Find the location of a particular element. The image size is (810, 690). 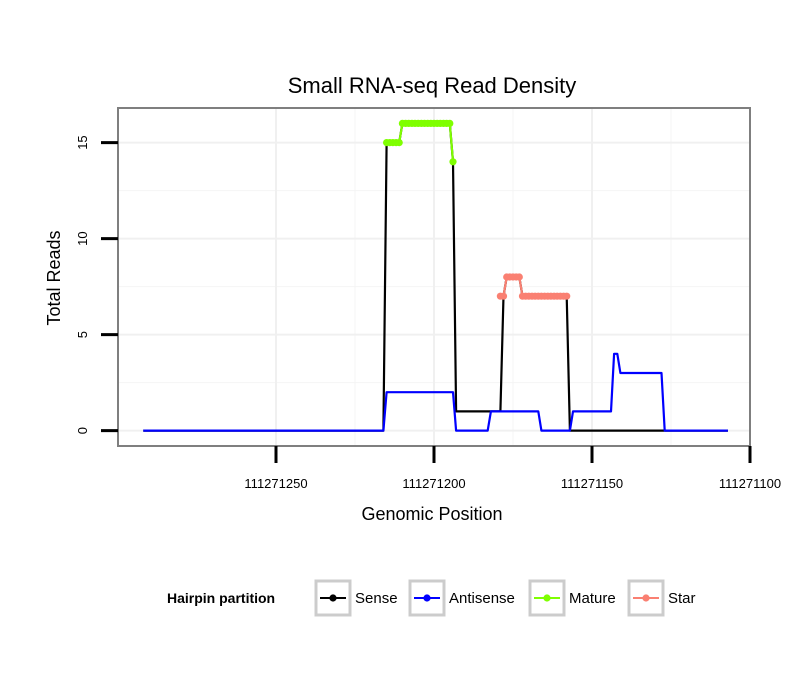

legend-item-star: Star is located at coordinates (661, 598).